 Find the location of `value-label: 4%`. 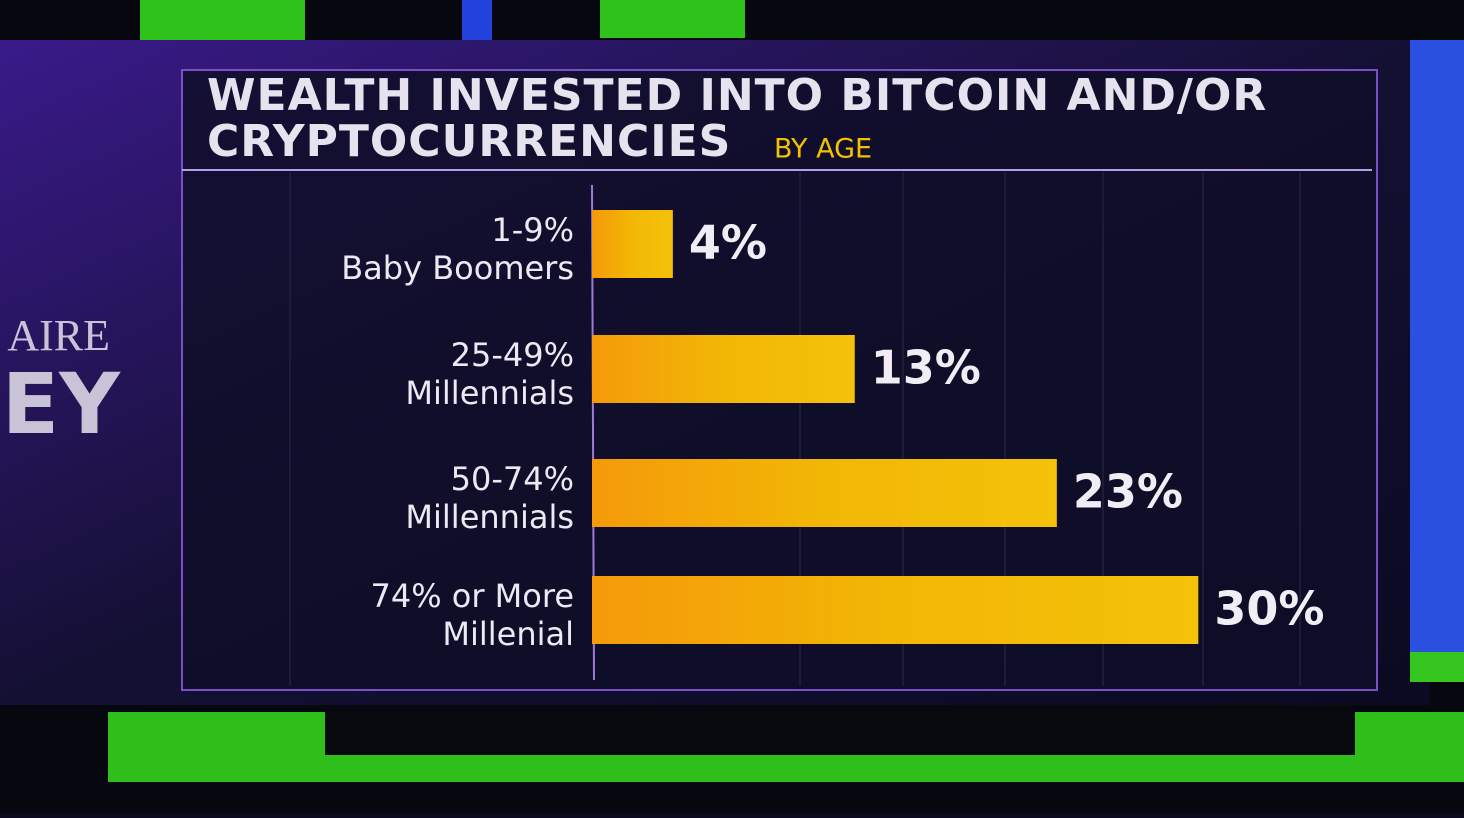

value-label: 4% is located at coordinates (728, 243).